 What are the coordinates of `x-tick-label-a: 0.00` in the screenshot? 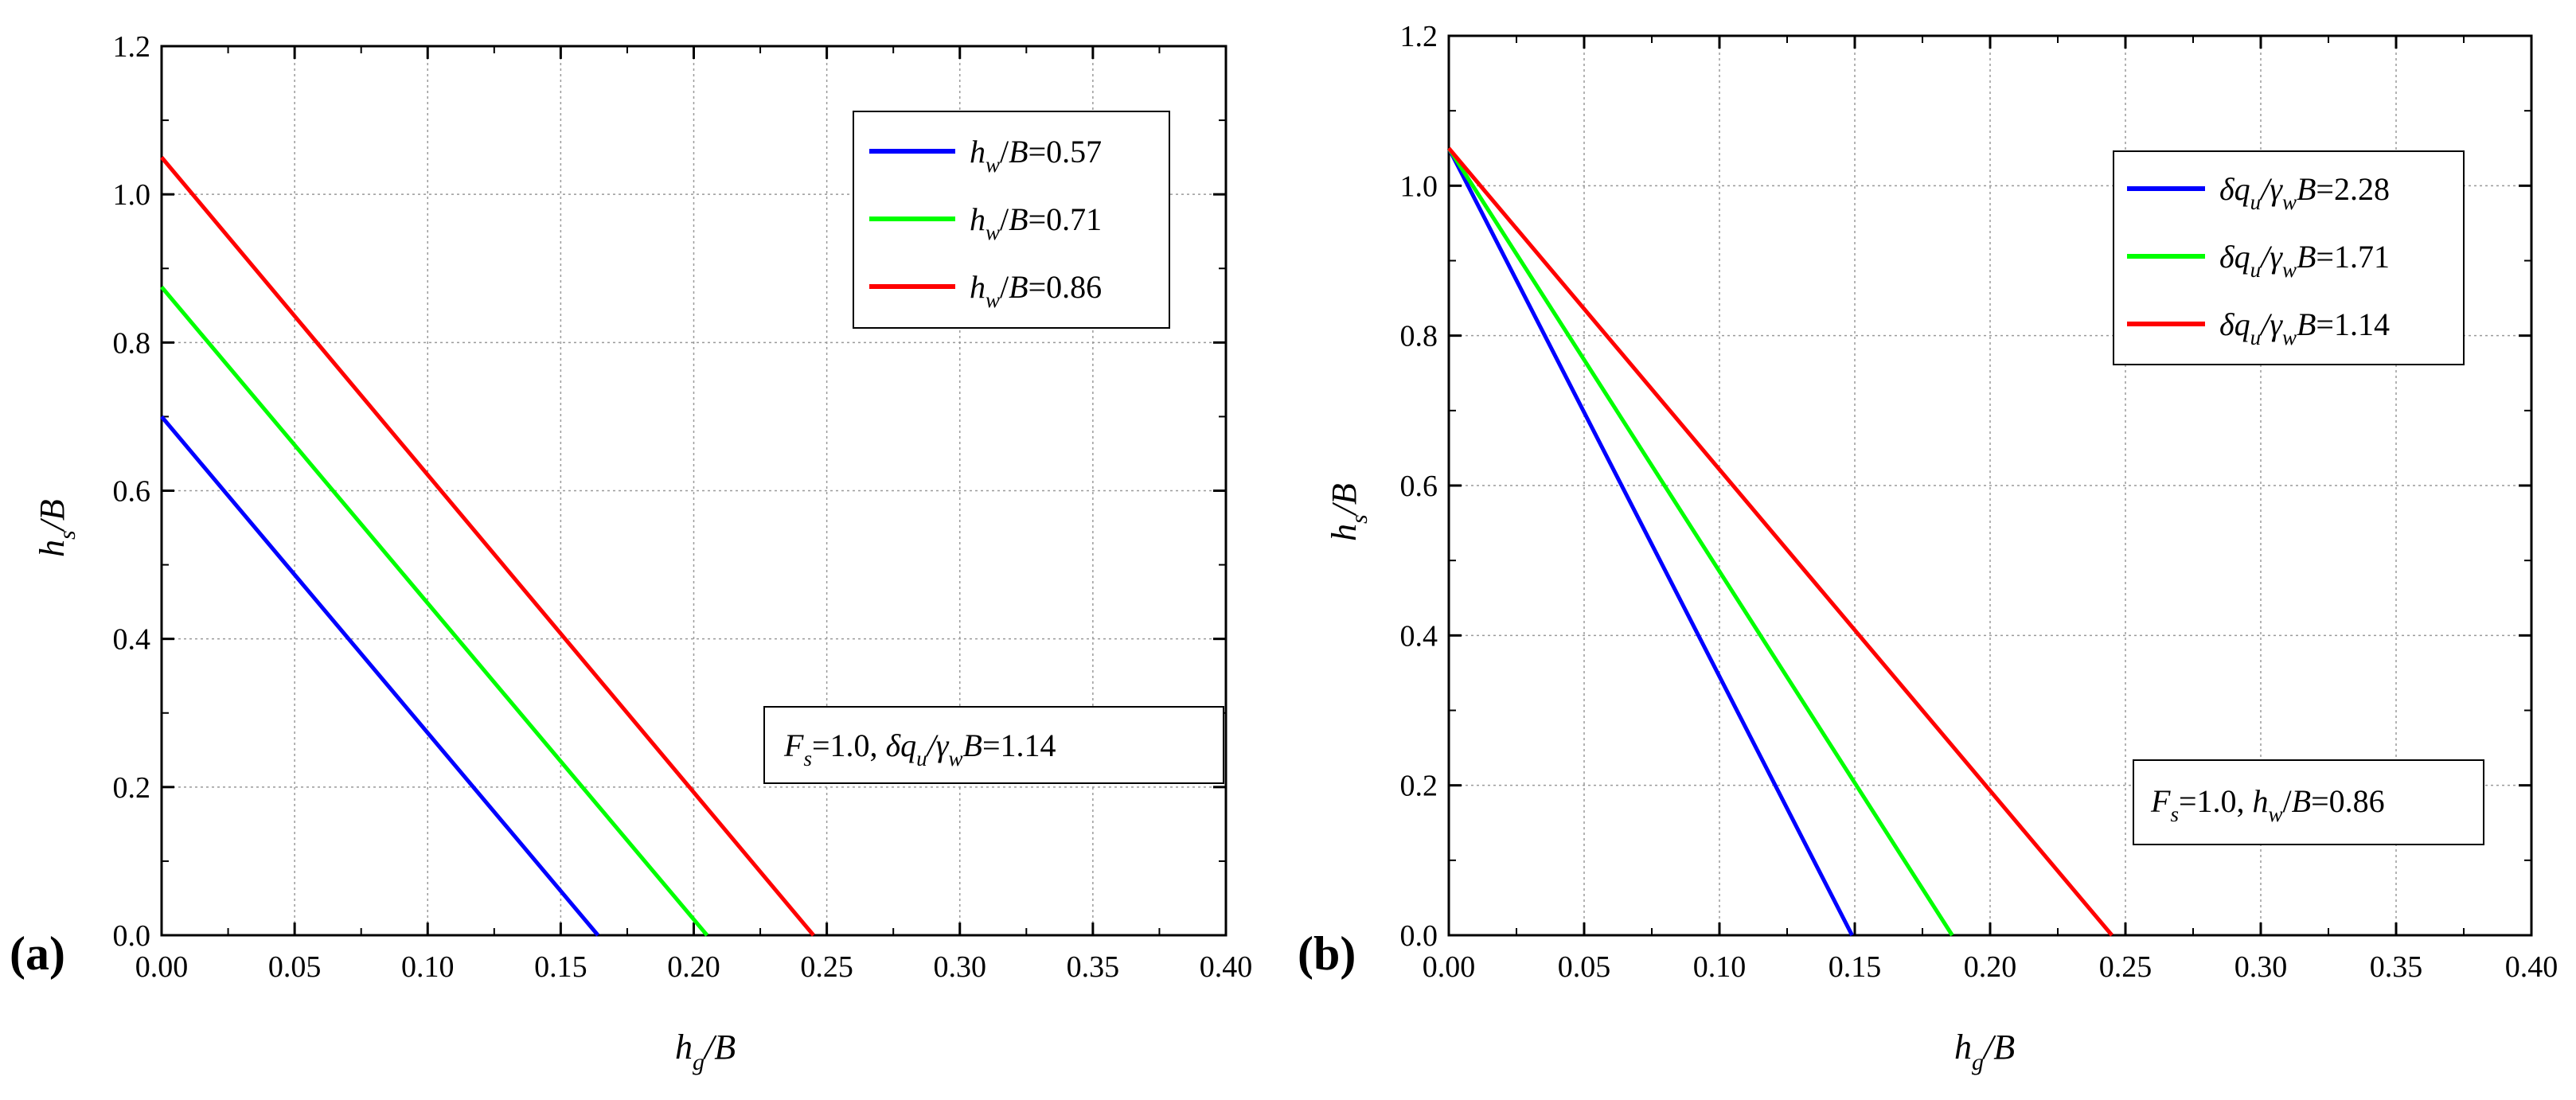 It's located at (162, 967).